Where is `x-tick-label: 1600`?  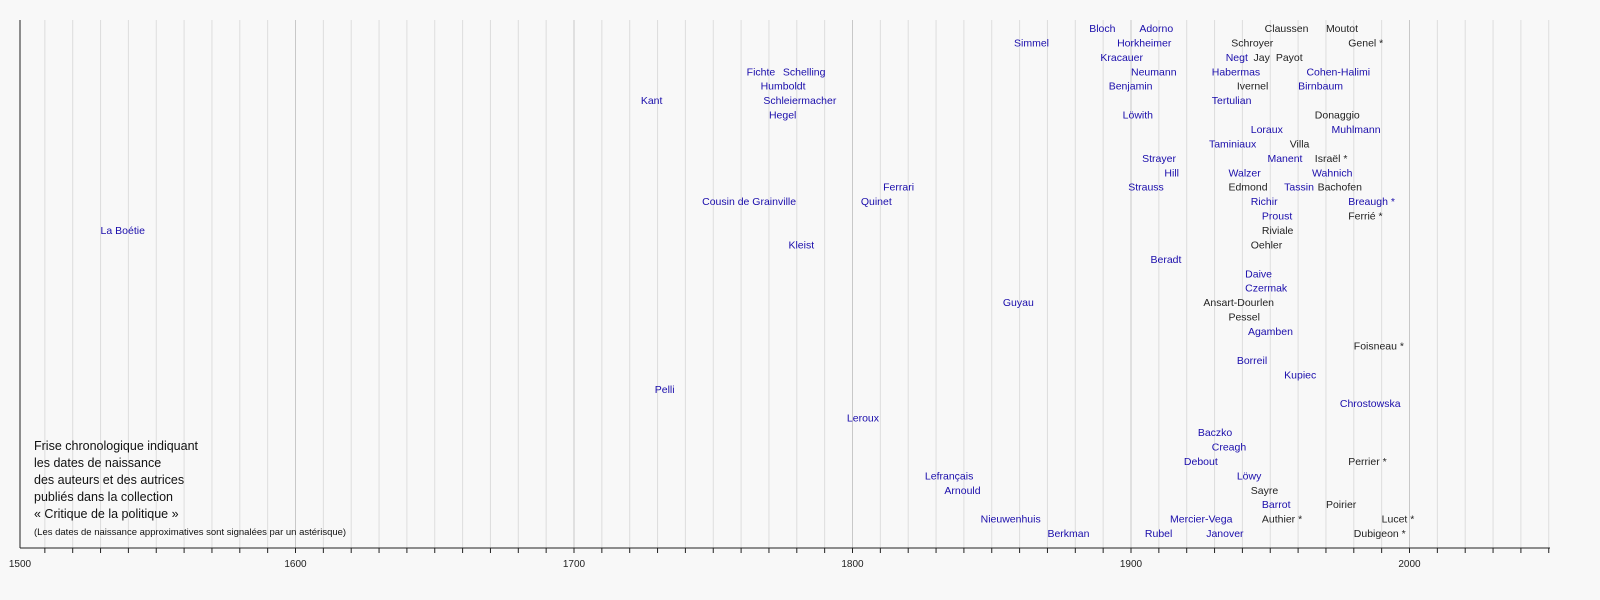 x-tick-label: 1600 is located at coordinates (295, 564).